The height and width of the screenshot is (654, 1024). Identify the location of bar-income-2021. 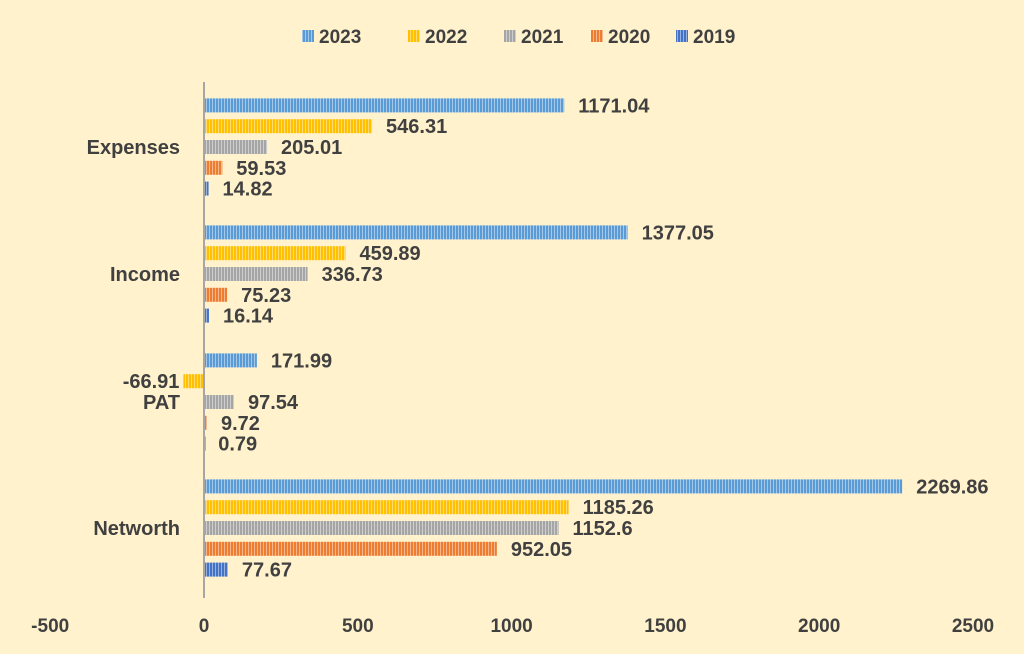
(256, 274).